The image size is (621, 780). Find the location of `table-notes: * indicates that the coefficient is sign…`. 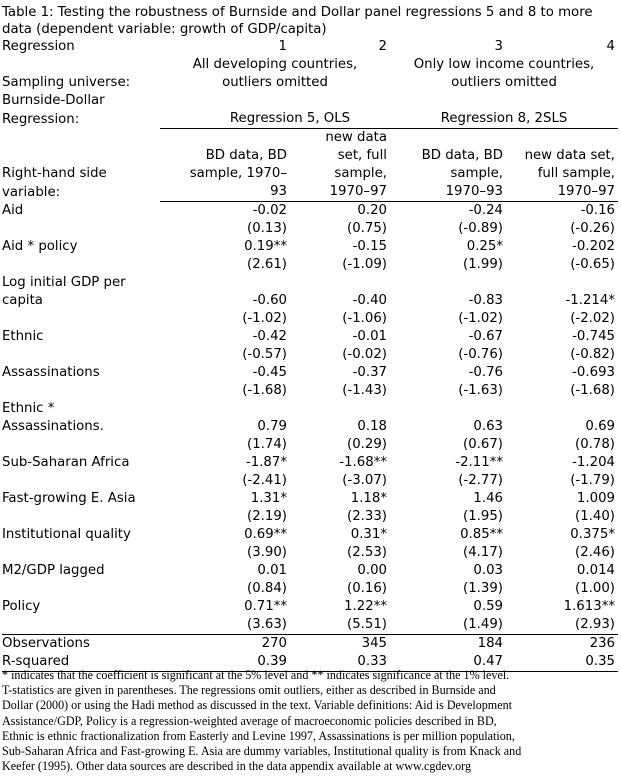

table-notes: * indicates that the coefficient is sign… is located at coordinates (310, 721).